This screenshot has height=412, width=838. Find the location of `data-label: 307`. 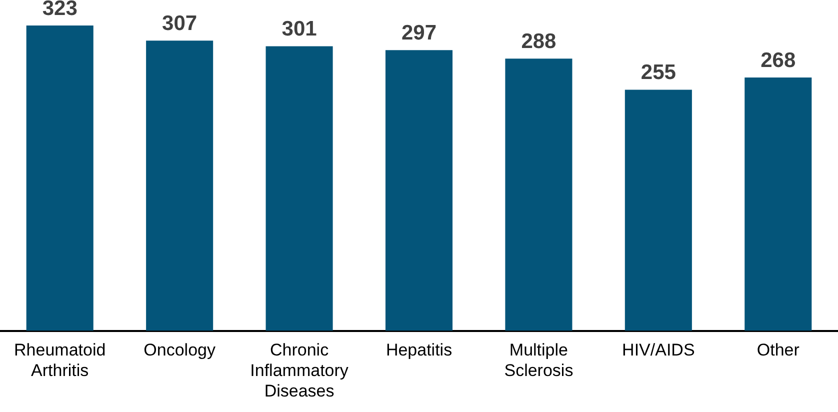

data-label: 307 is located at coordinates (180, 23).